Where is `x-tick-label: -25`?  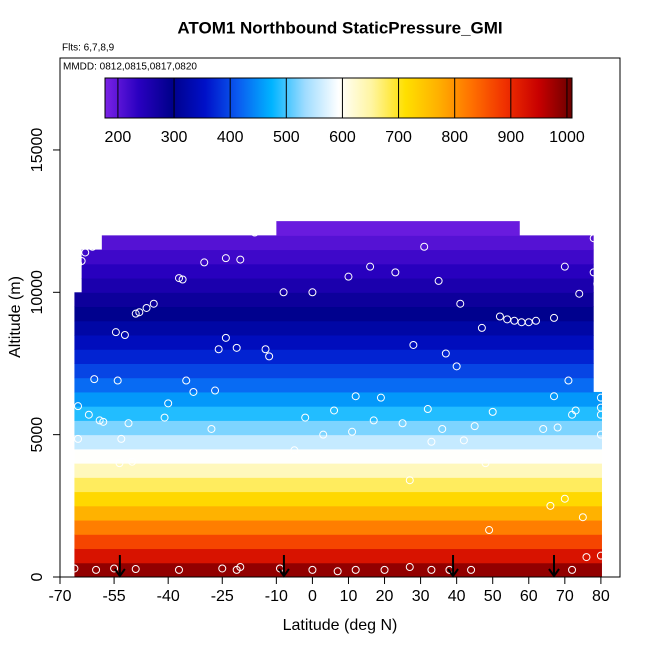 x-tick-label: -25 is located at coordinates (222, 596).